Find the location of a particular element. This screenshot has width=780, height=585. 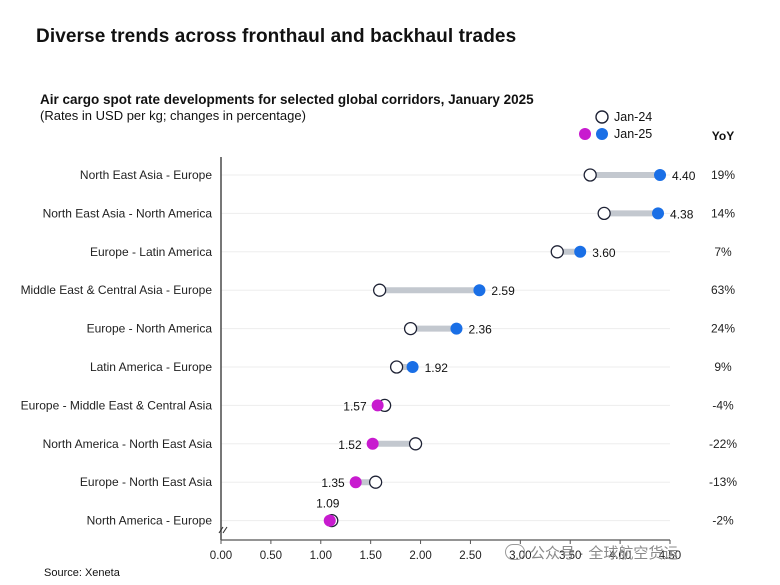

value-label: 3.60 is located at coordinates (604, 253).